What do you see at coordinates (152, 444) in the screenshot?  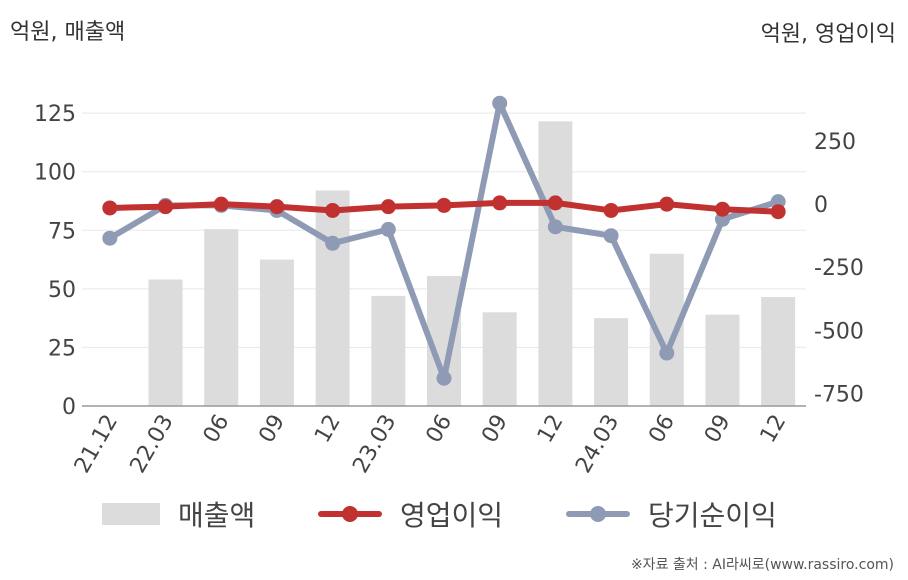 I see `x-tick-label: 22.03` at bounding box center [152, 444].